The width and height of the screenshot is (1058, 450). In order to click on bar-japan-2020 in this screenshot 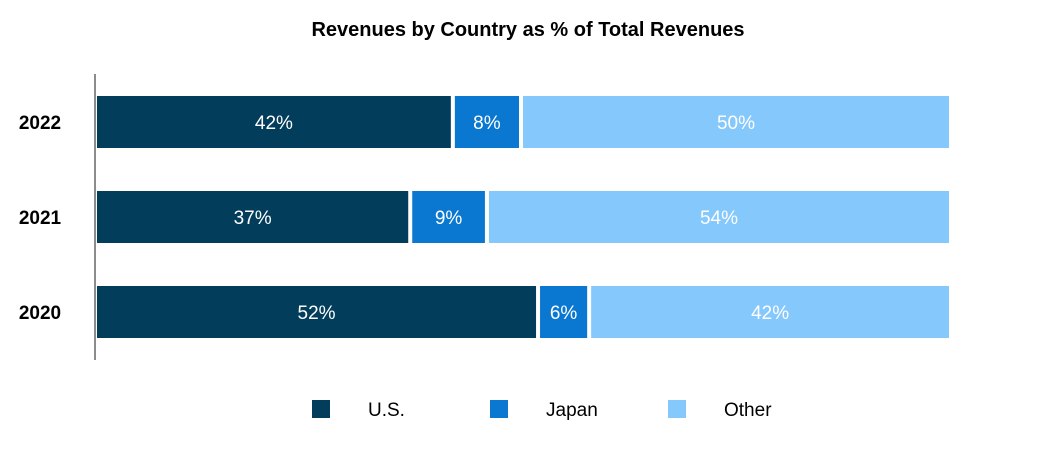, I will do `click(564, 312)`.